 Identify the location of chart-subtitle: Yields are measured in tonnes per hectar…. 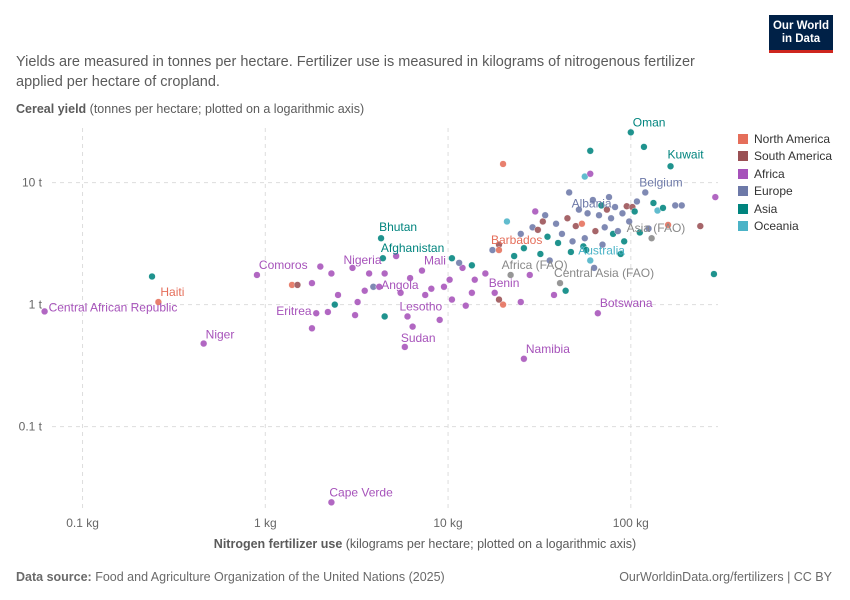
(355, 72).